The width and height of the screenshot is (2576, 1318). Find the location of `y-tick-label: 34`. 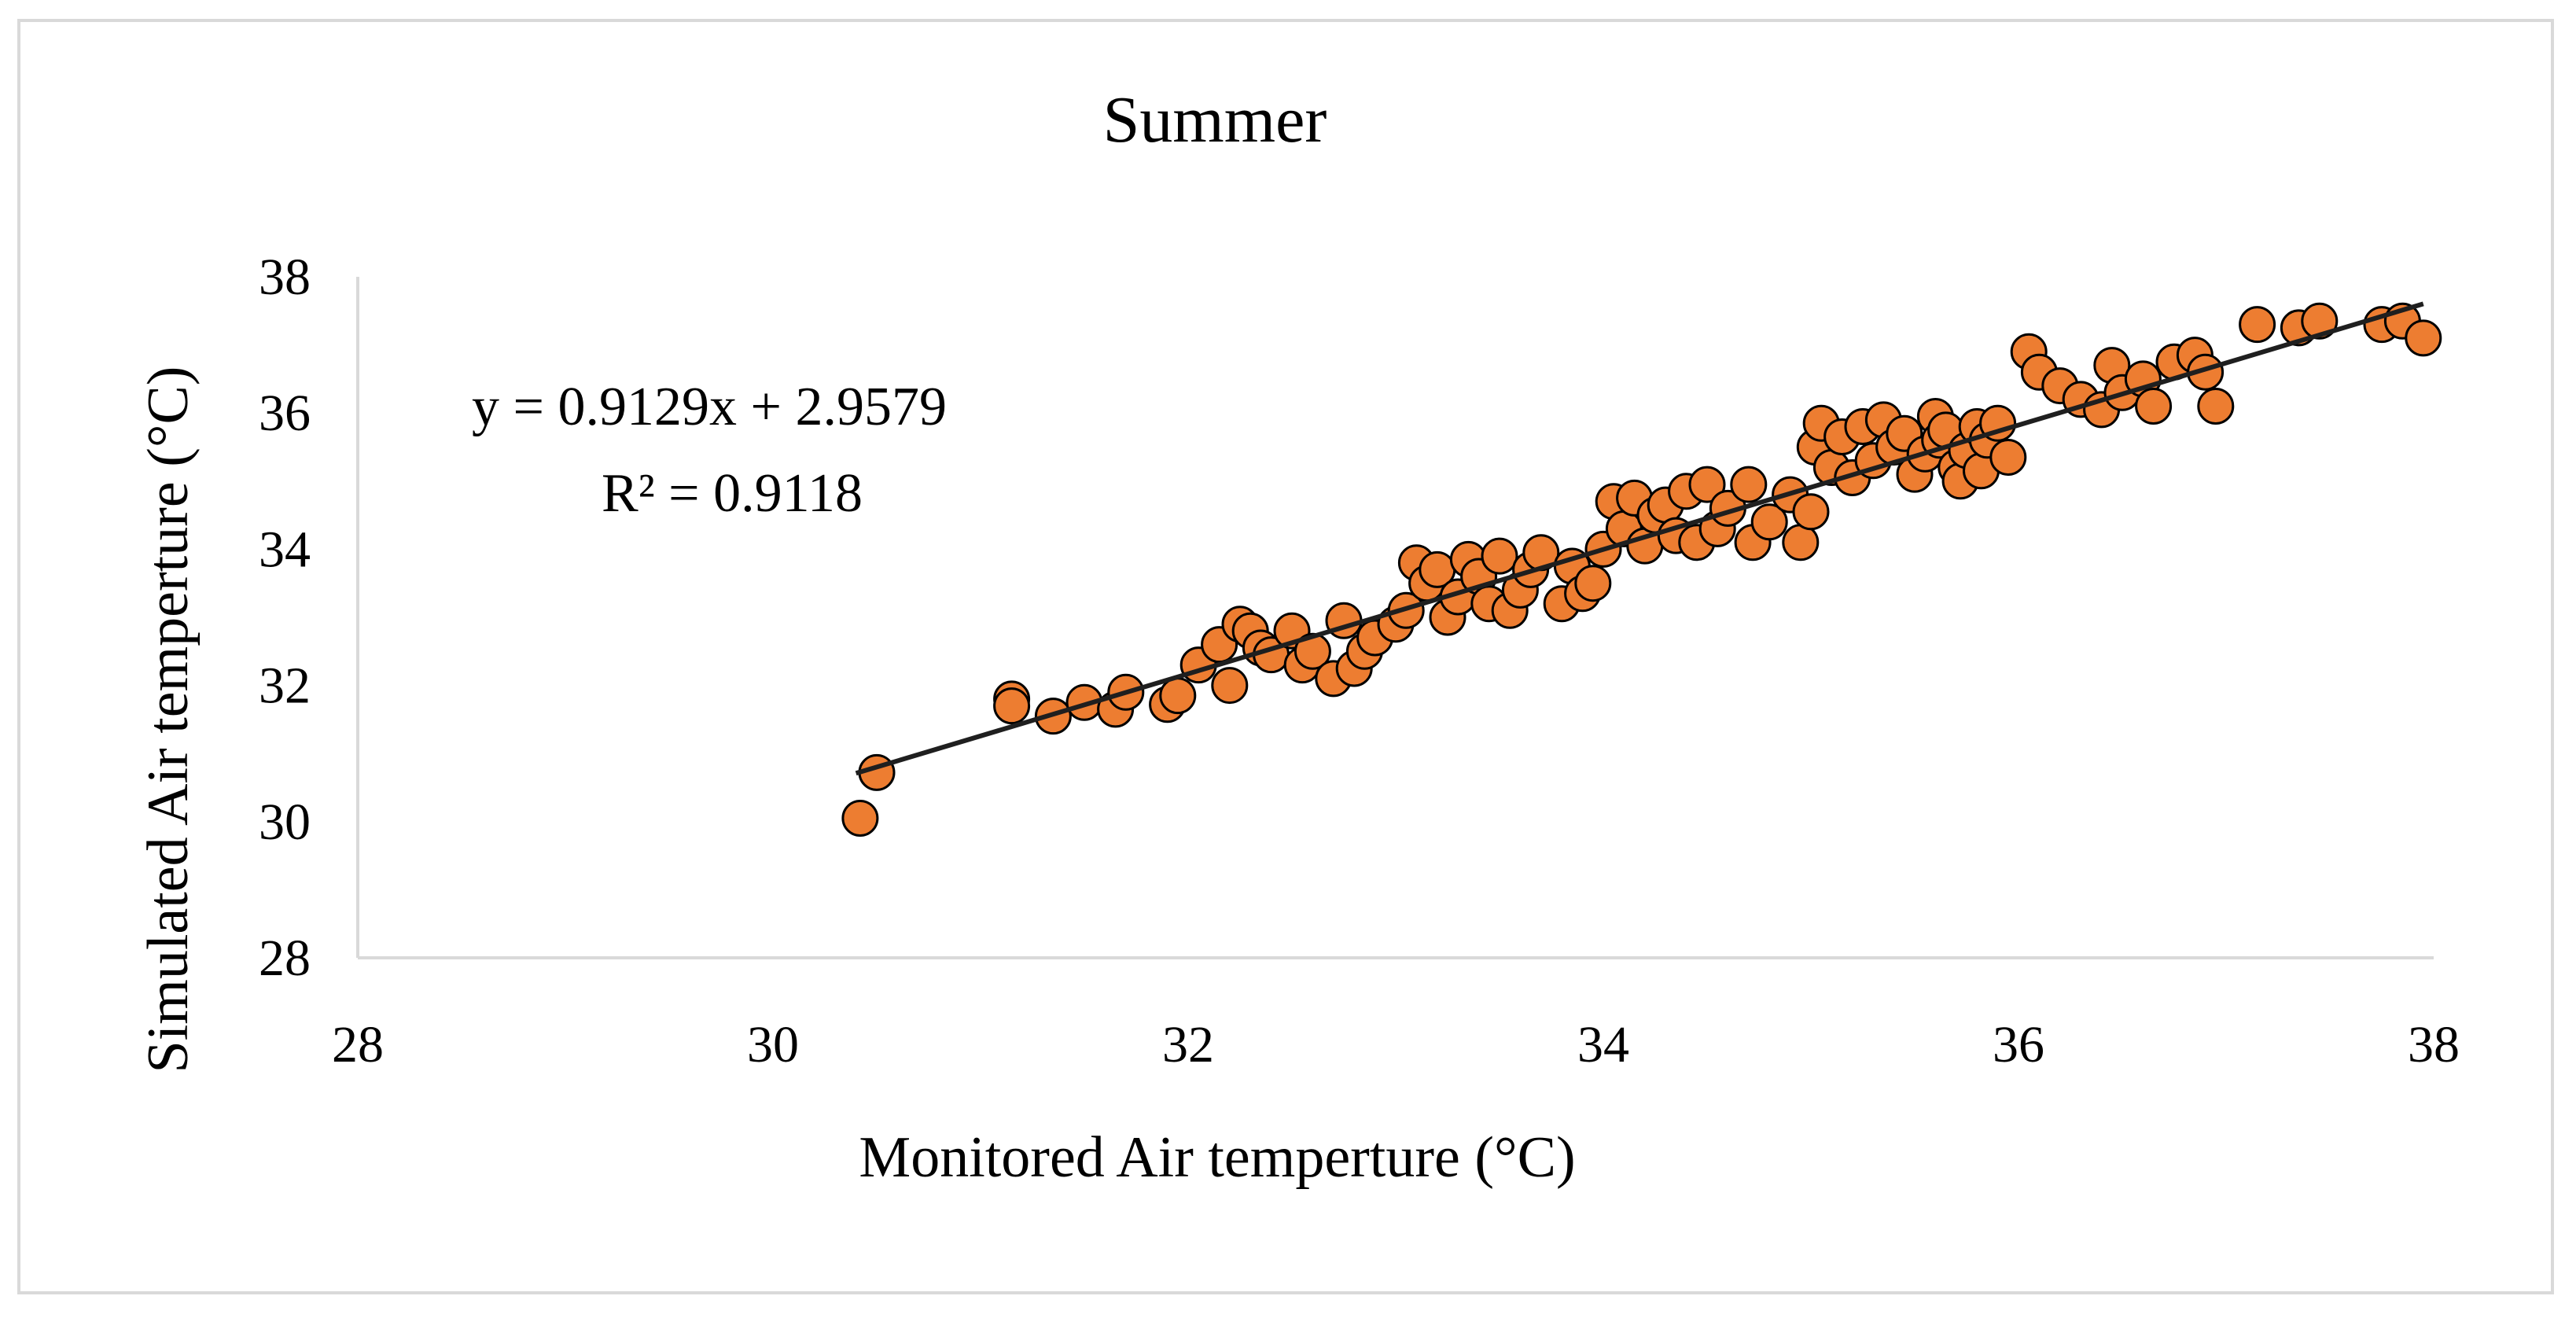

y-tick-label: 34 is located at coordinates (285, 549).